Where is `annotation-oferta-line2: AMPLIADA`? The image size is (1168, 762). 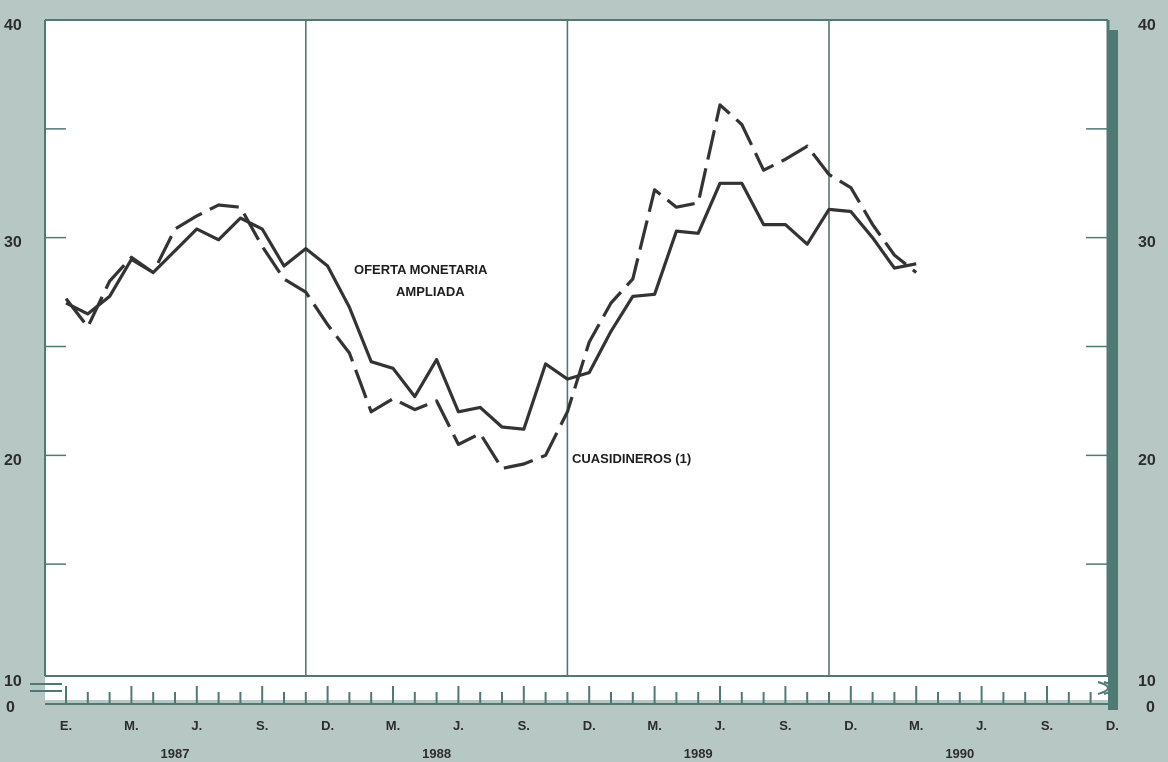 annotation-oferta-line2: AMPLIADA is located at coordinates (430, 291).